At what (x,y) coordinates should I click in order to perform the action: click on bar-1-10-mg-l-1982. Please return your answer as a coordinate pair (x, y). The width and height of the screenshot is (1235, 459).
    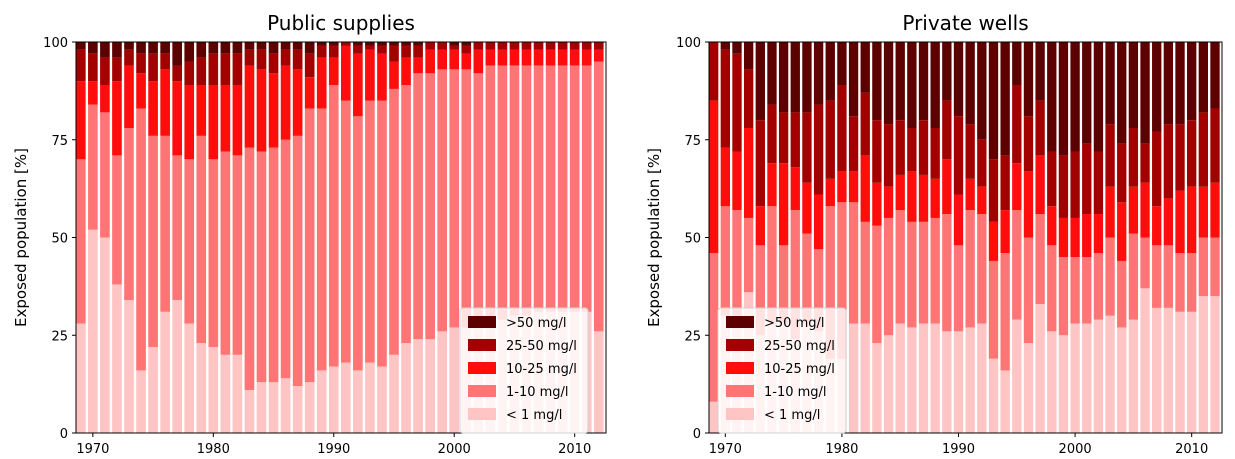
    Looking at the image, I should click on (237, 255).